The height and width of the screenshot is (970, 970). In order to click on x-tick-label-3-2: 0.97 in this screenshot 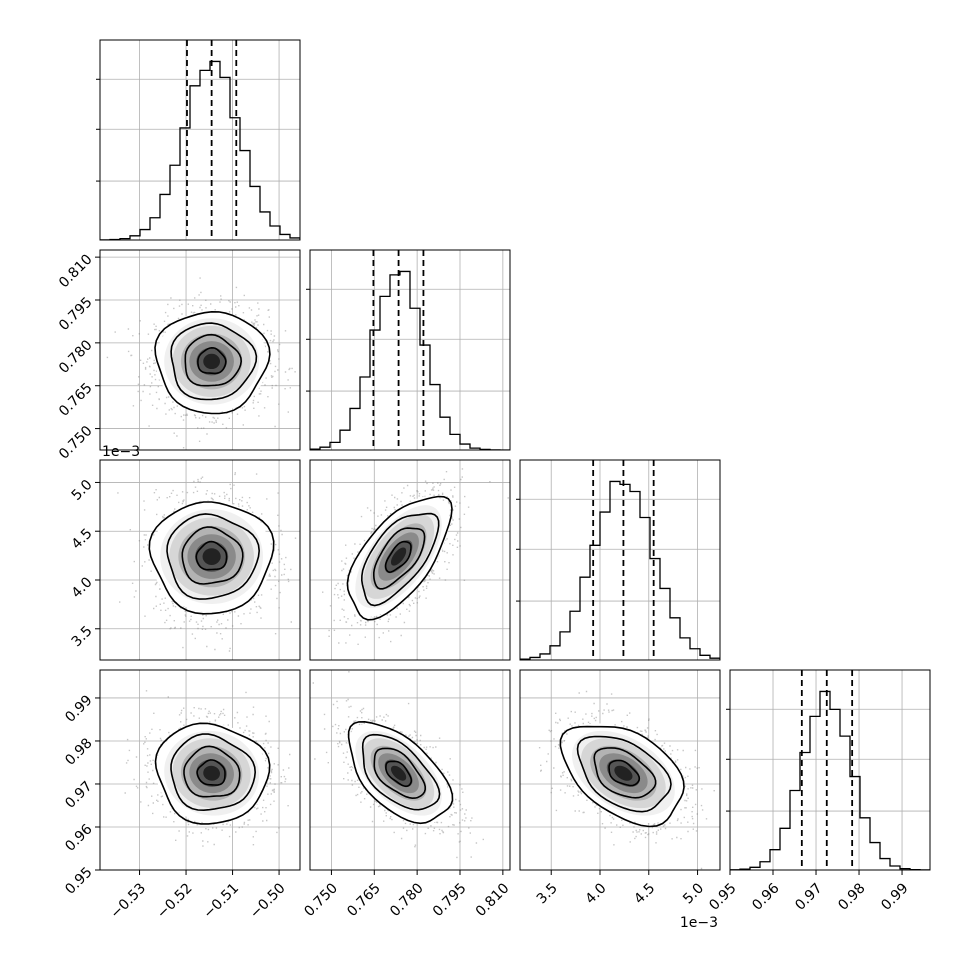, I will do `click(808, 896)`.